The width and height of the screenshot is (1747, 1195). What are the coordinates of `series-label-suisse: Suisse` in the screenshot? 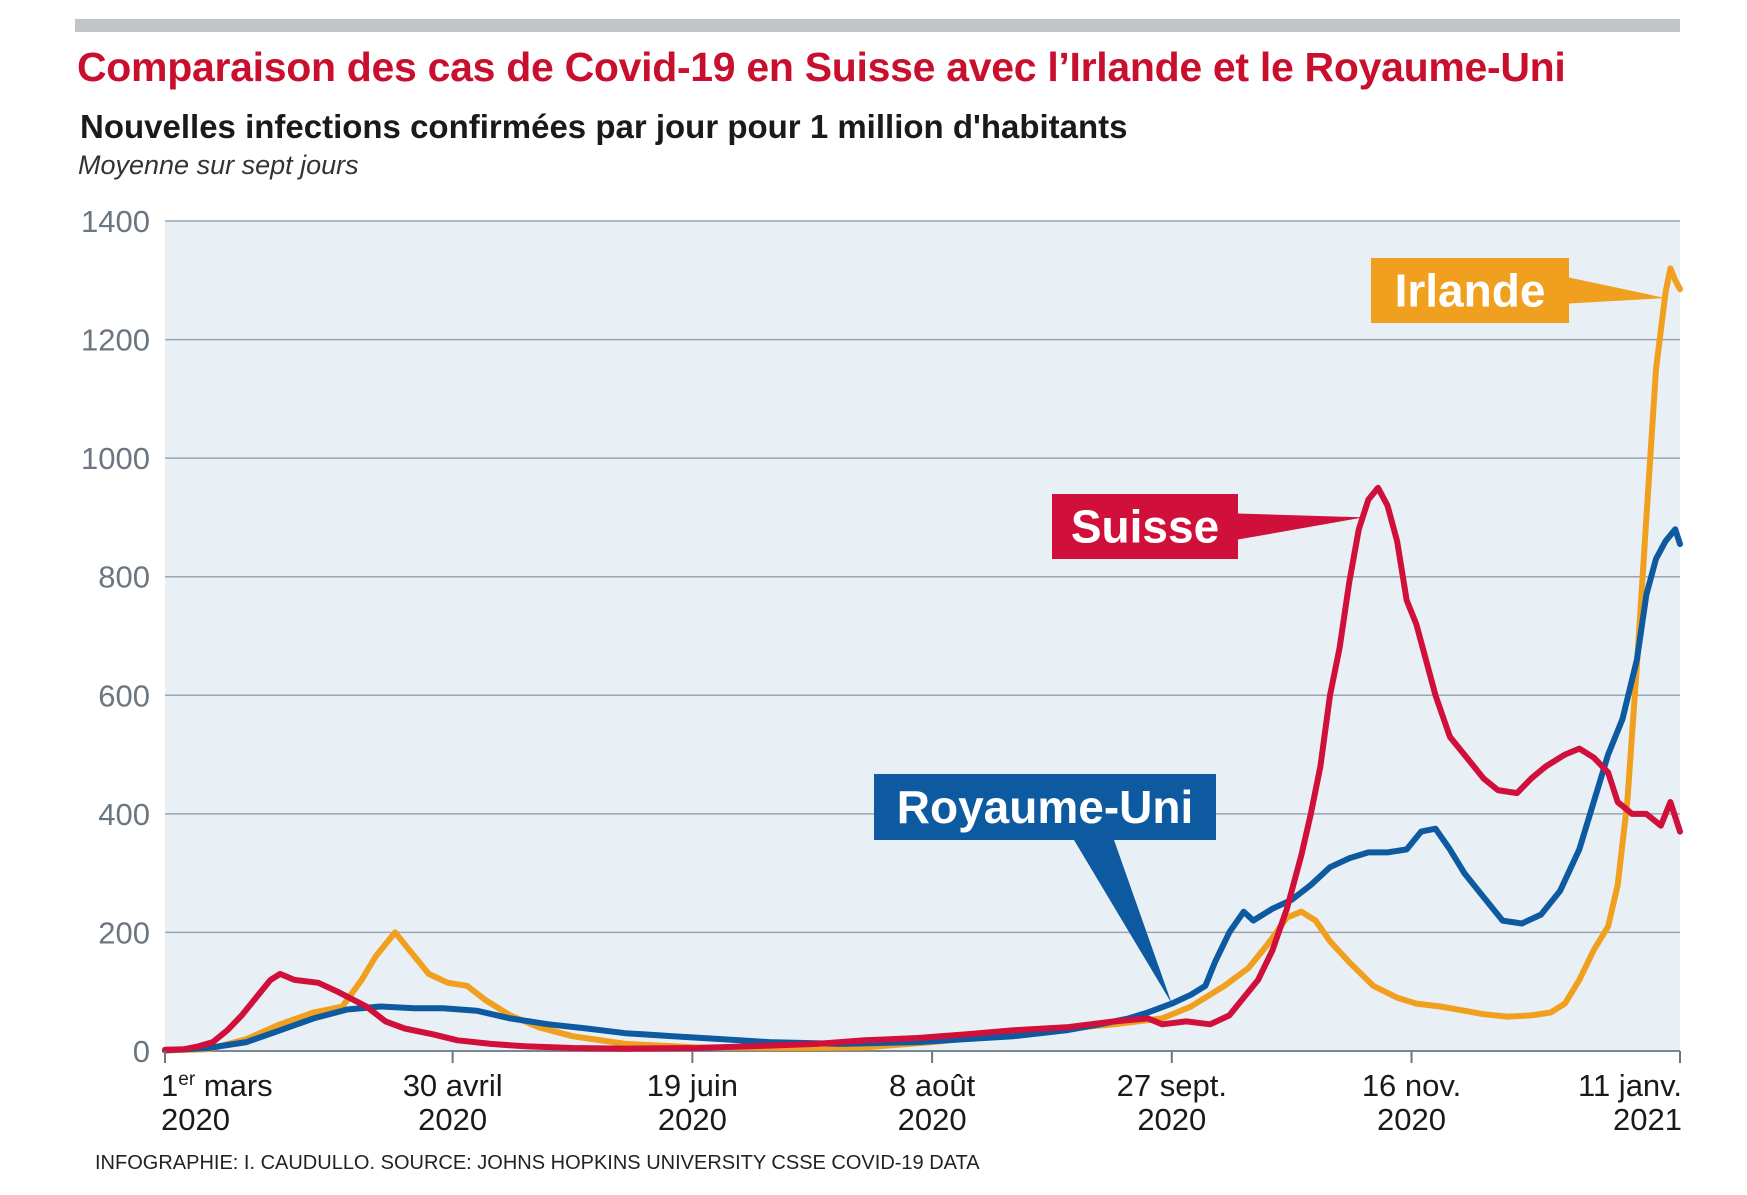 It's located at (1145, 527).